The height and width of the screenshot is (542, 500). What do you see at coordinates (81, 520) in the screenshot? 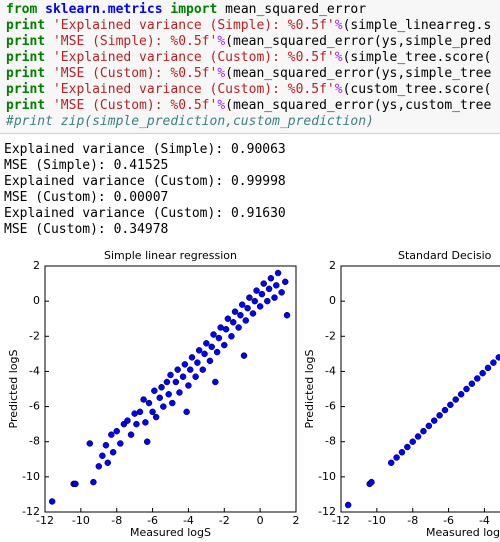
I see `x-tick-label: -10` at bounding box center [81, 520].